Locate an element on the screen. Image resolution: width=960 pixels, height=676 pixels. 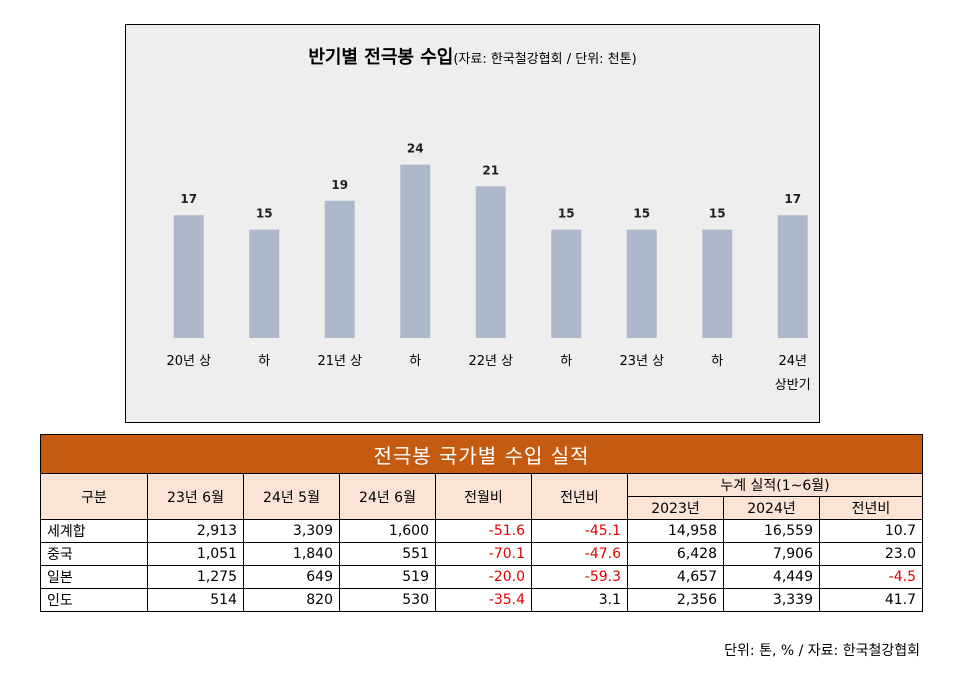
row-name: 인도 is located at coordinates (94, 600).